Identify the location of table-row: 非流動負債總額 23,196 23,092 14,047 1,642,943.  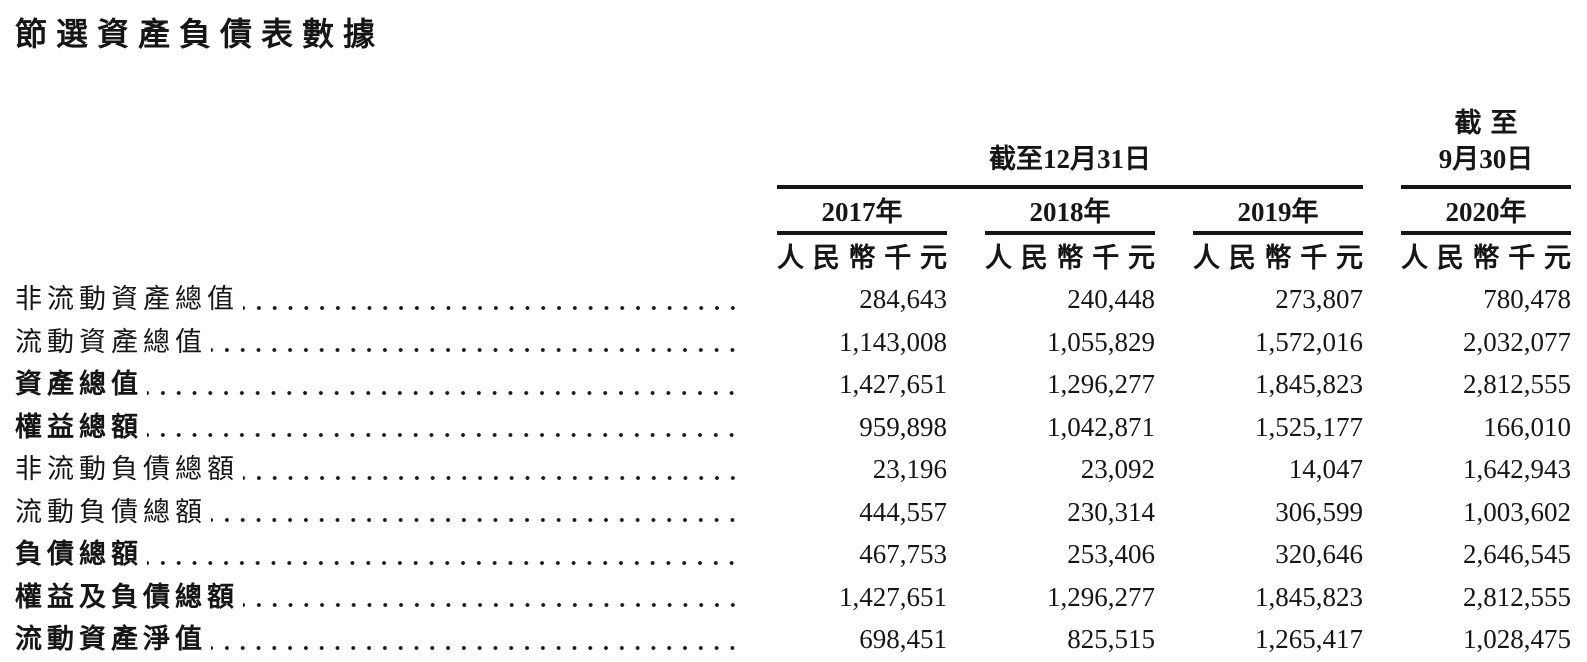
(793, 469).